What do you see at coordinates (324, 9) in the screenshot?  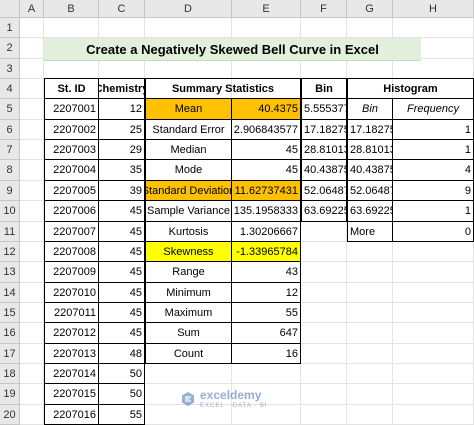 I see `column-header-f: F` at bounding box center [324, 9].